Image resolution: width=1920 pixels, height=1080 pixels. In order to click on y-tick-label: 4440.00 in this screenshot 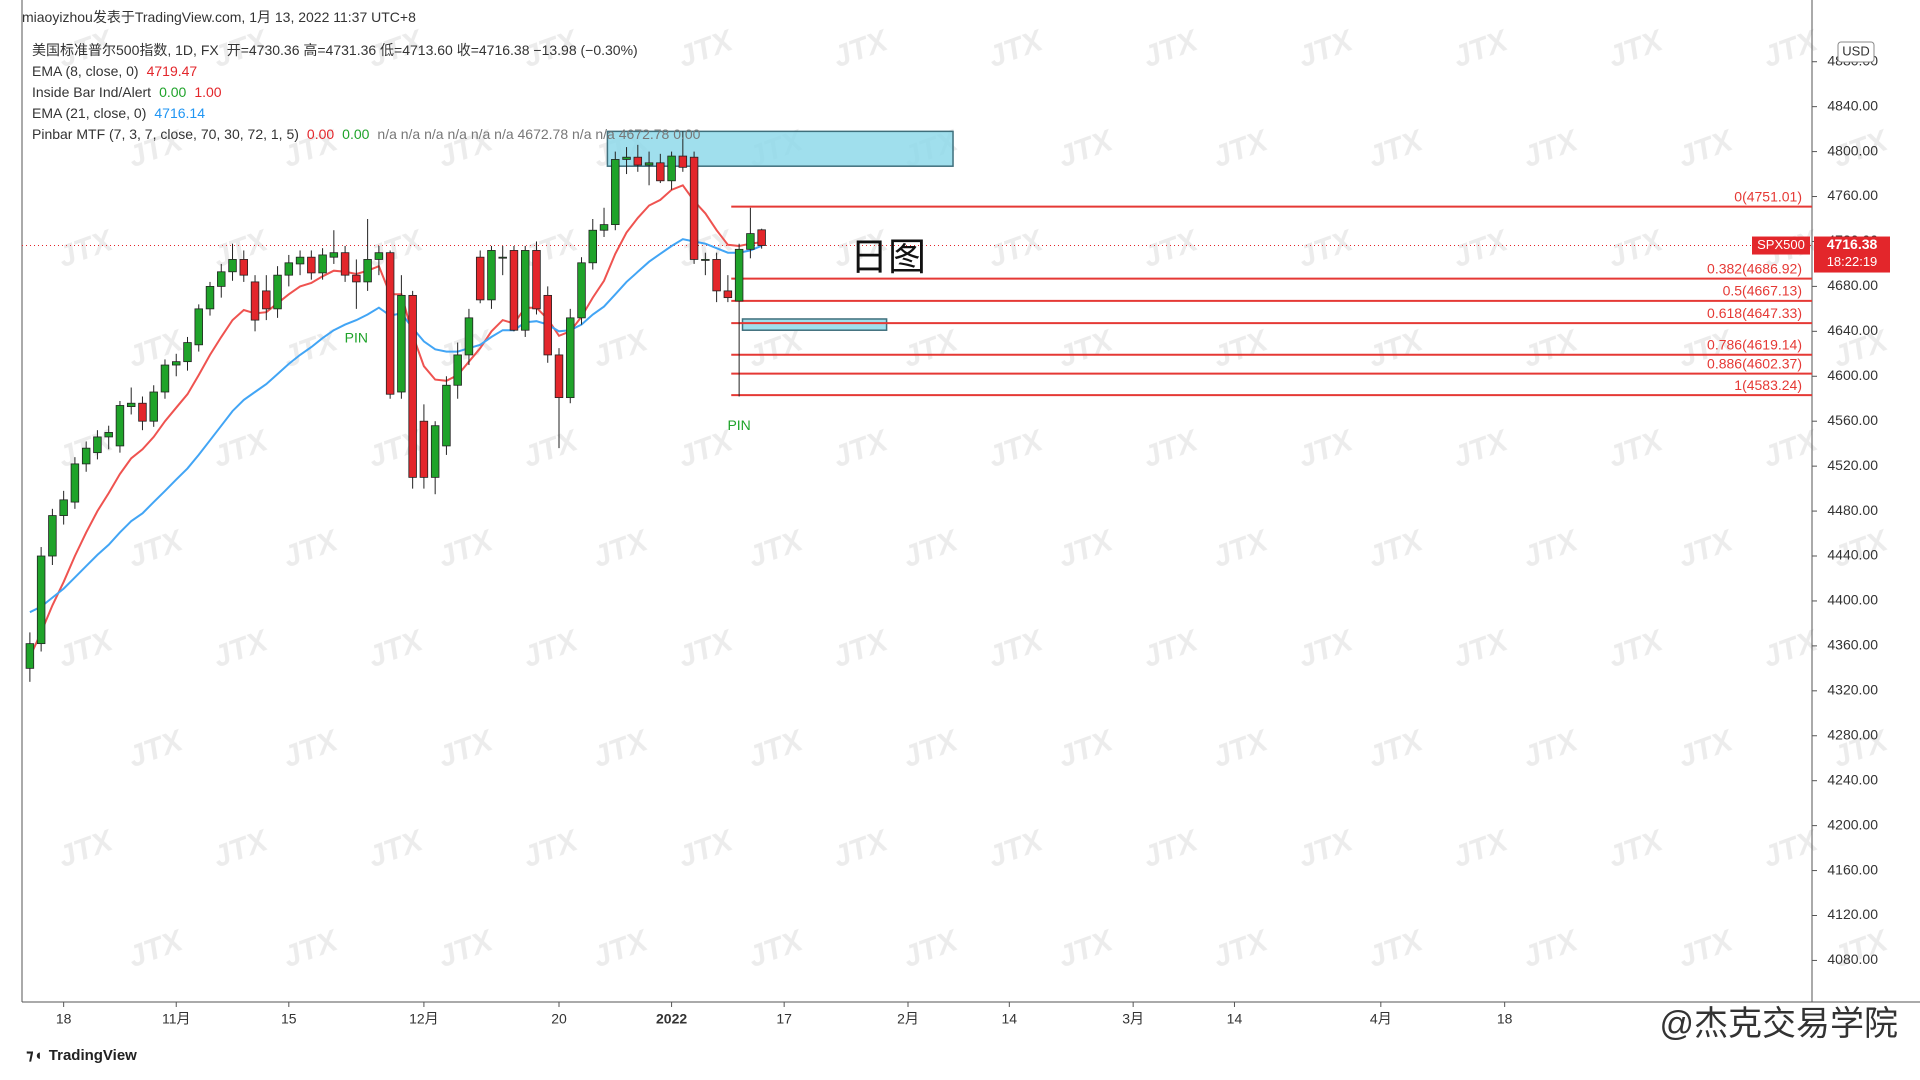, I will do `click(1852, 555)`.